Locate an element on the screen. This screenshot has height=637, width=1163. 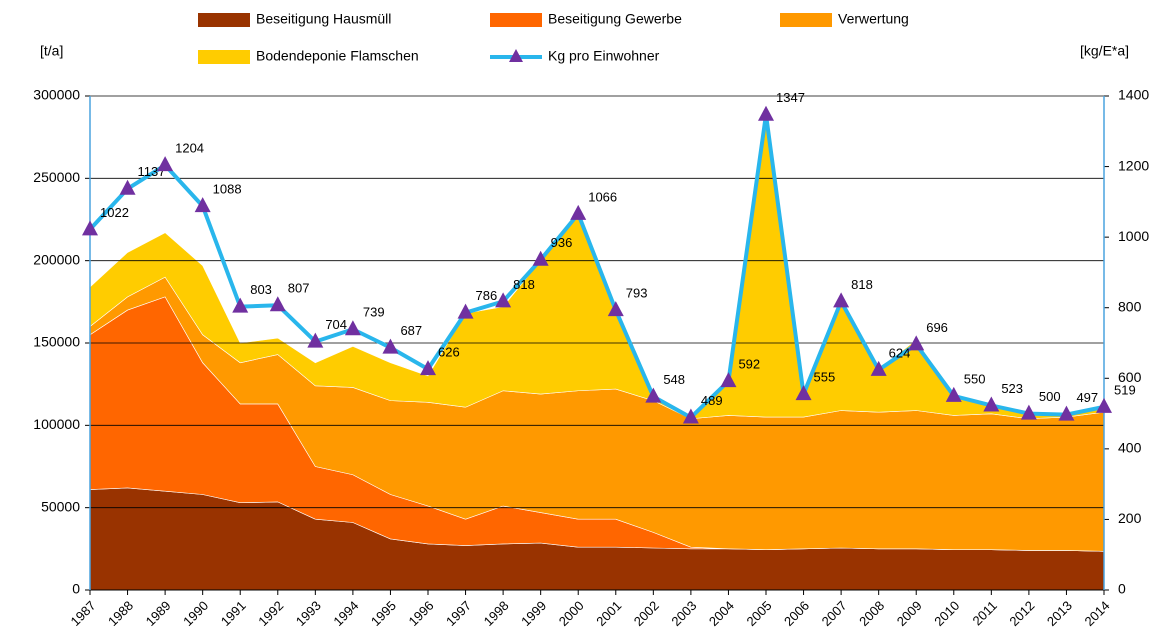
legend-label: Bodendeponie Flamschen is located at coordinates (337, 56).